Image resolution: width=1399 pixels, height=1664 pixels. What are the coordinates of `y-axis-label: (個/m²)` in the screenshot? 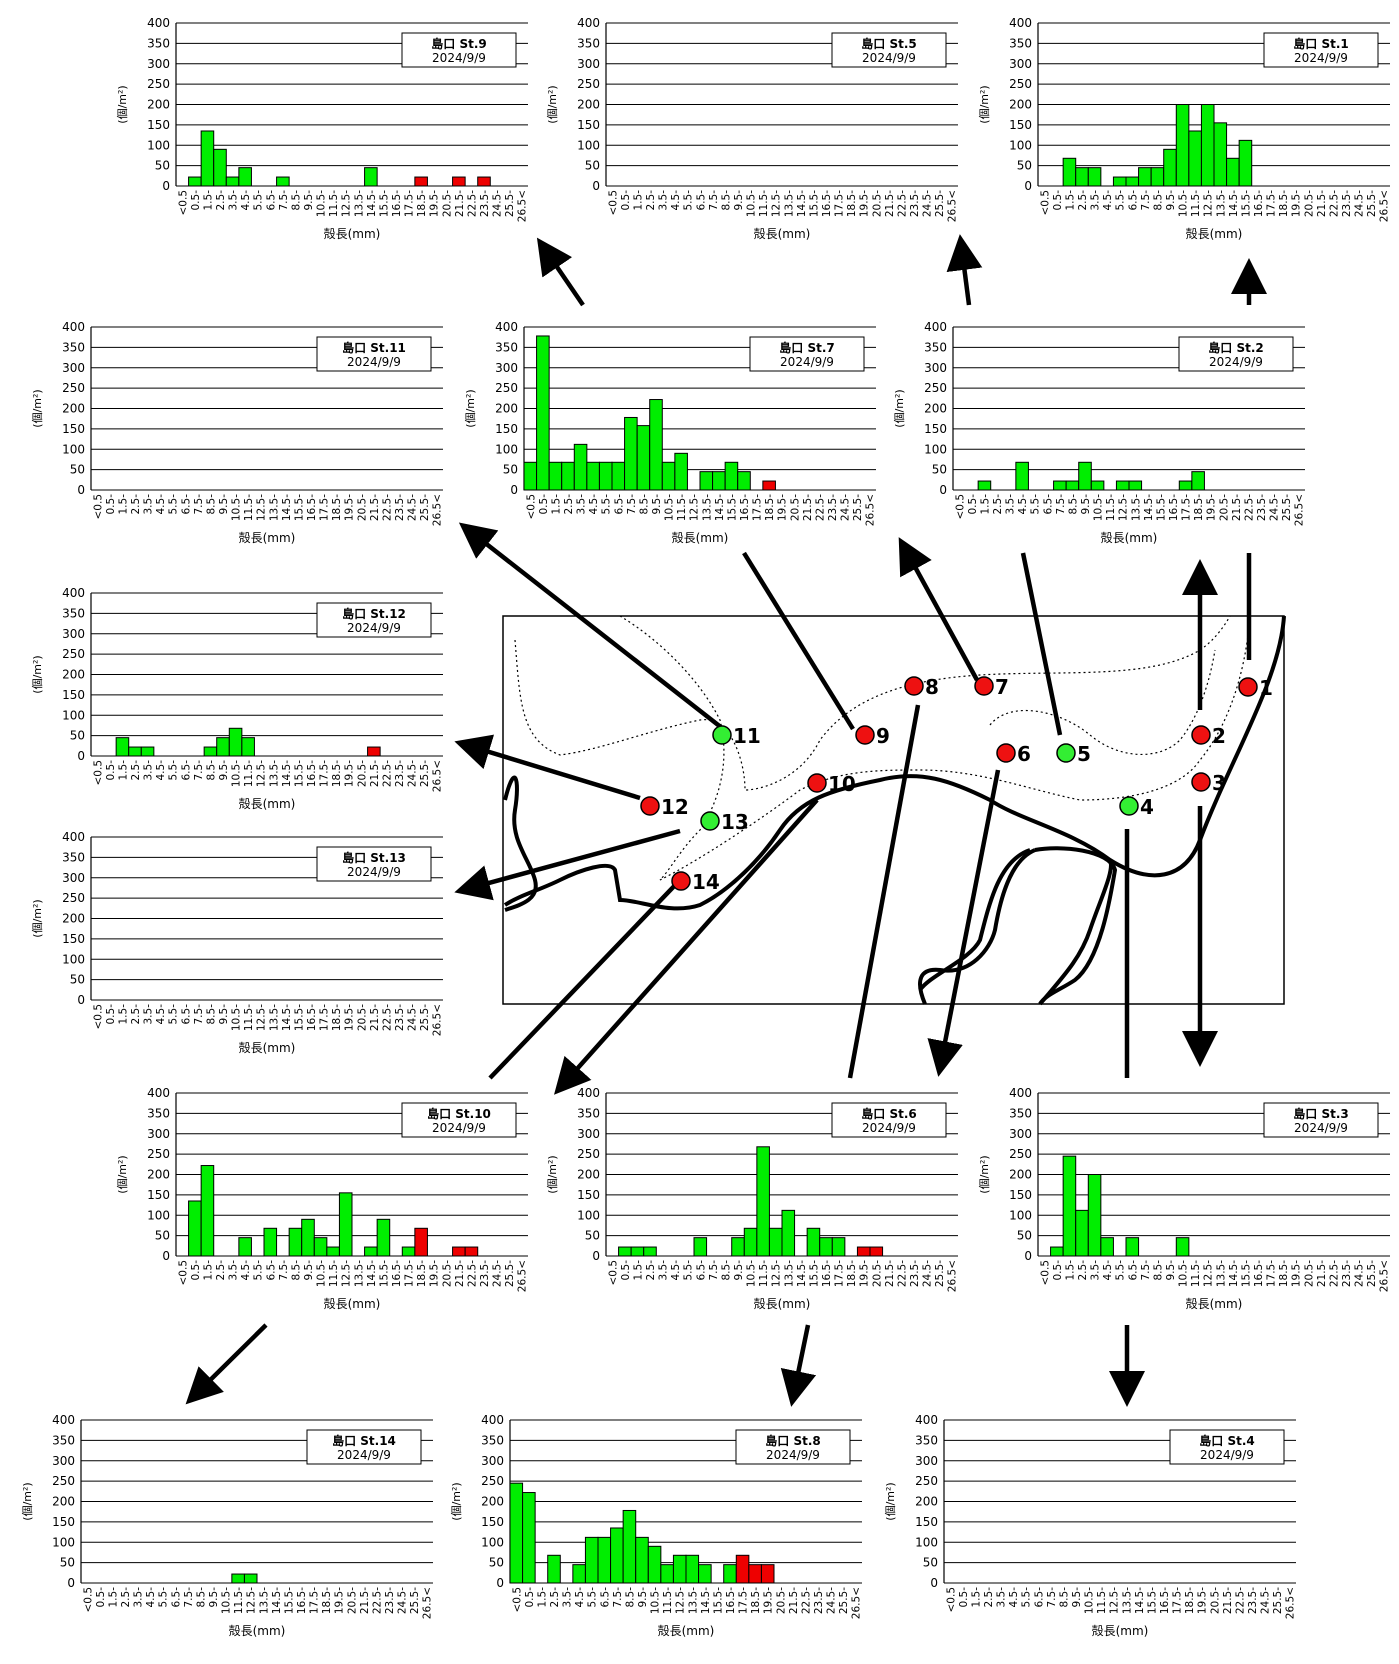 It's located at (899, 408).